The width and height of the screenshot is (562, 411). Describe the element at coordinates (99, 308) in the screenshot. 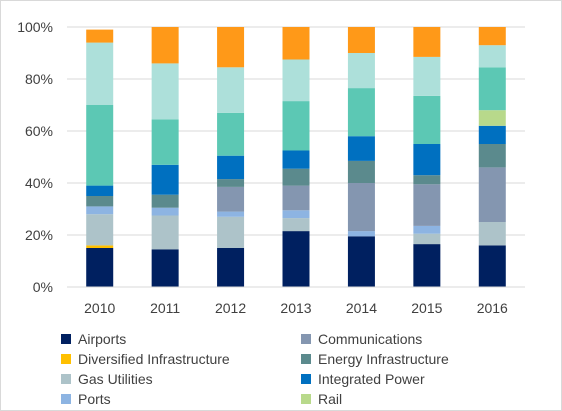

I see `x-tick-label: 2010` at that location.